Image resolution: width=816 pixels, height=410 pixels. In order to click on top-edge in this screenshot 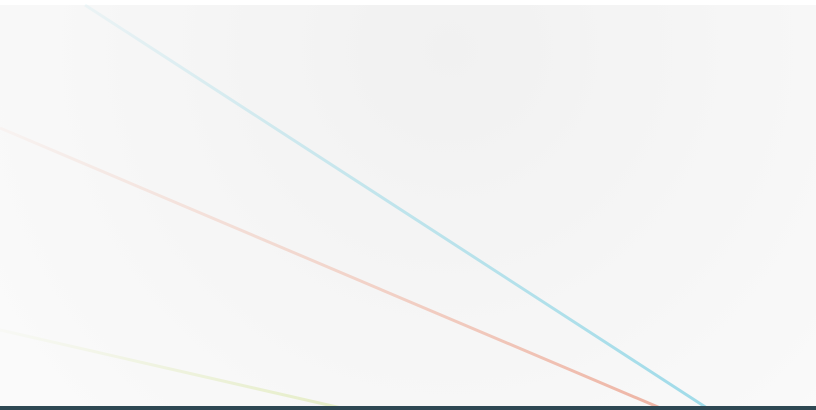, I will do `click(408, 2)`.